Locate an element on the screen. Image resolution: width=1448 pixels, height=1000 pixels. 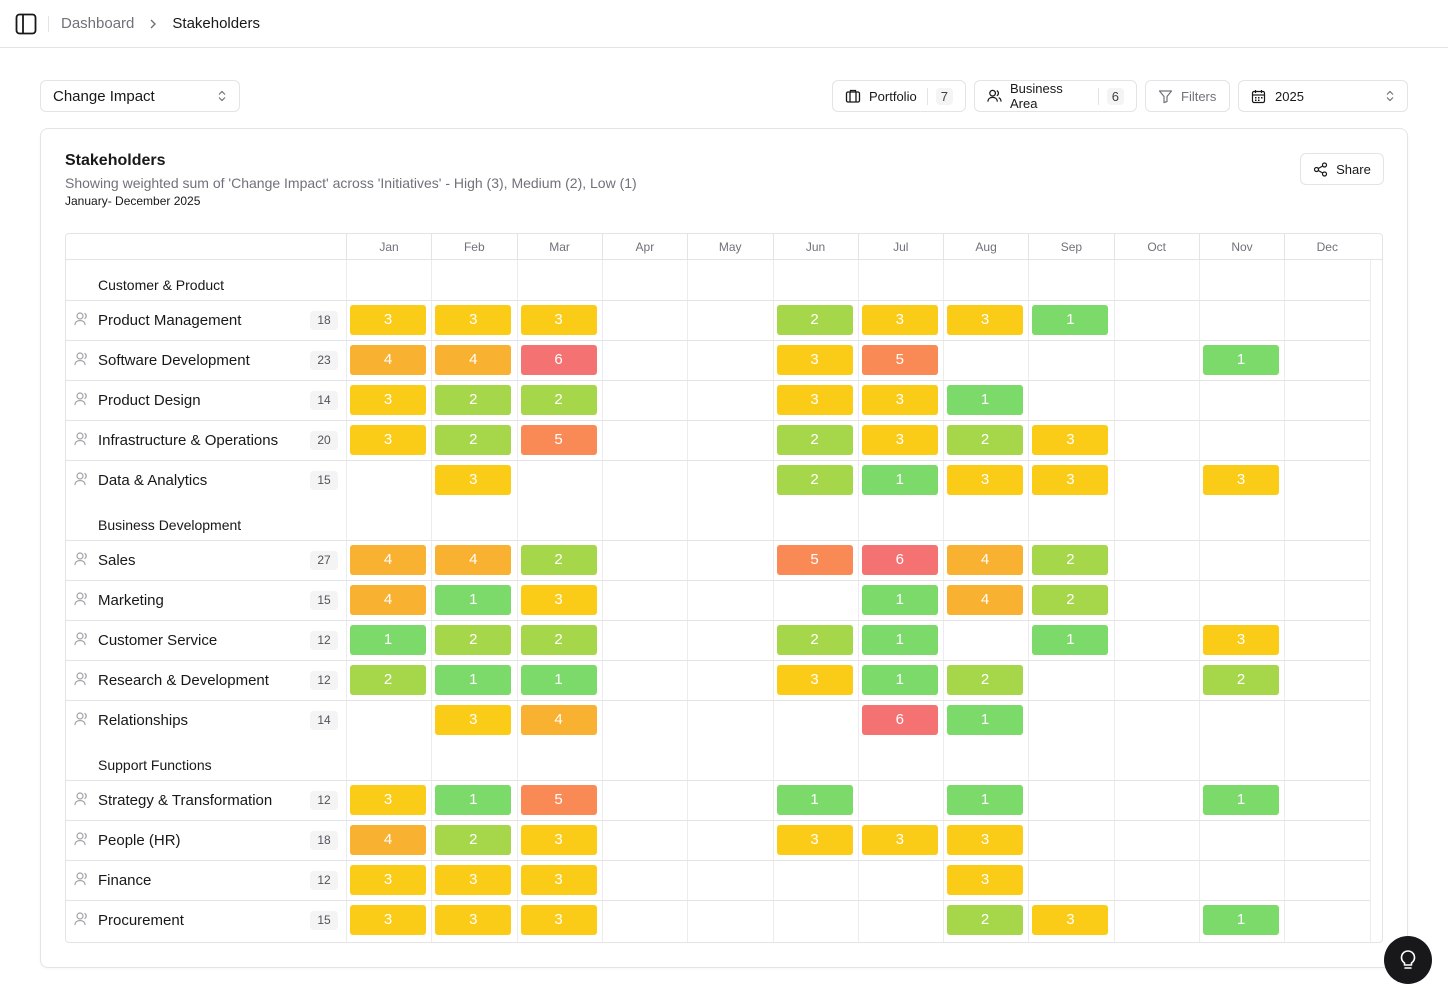
stakeholder-name: Finance is located at coordinates (125, 880).